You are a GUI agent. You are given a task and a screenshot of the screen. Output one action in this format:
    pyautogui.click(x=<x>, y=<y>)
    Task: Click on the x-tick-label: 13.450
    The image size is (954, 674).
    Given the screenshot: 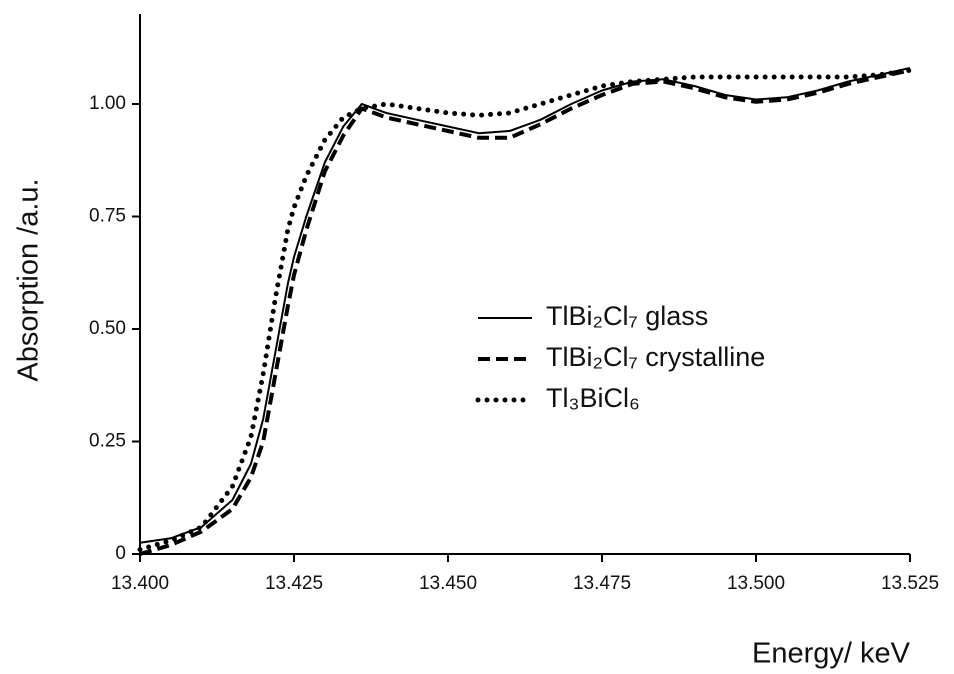 What is the action you would take?
    pyautogui.click(x=448, y=583)
    